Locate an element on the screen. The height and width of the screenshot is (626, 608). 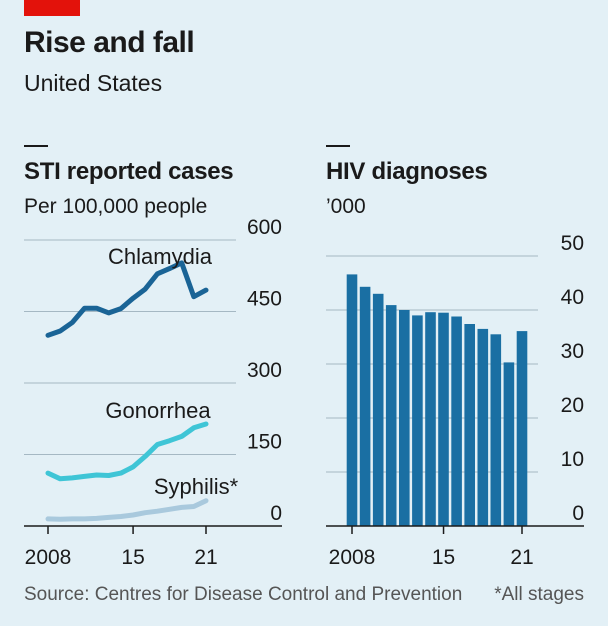
gonorrhea-label: Gonorrhea is located at coordinates (158, 410).